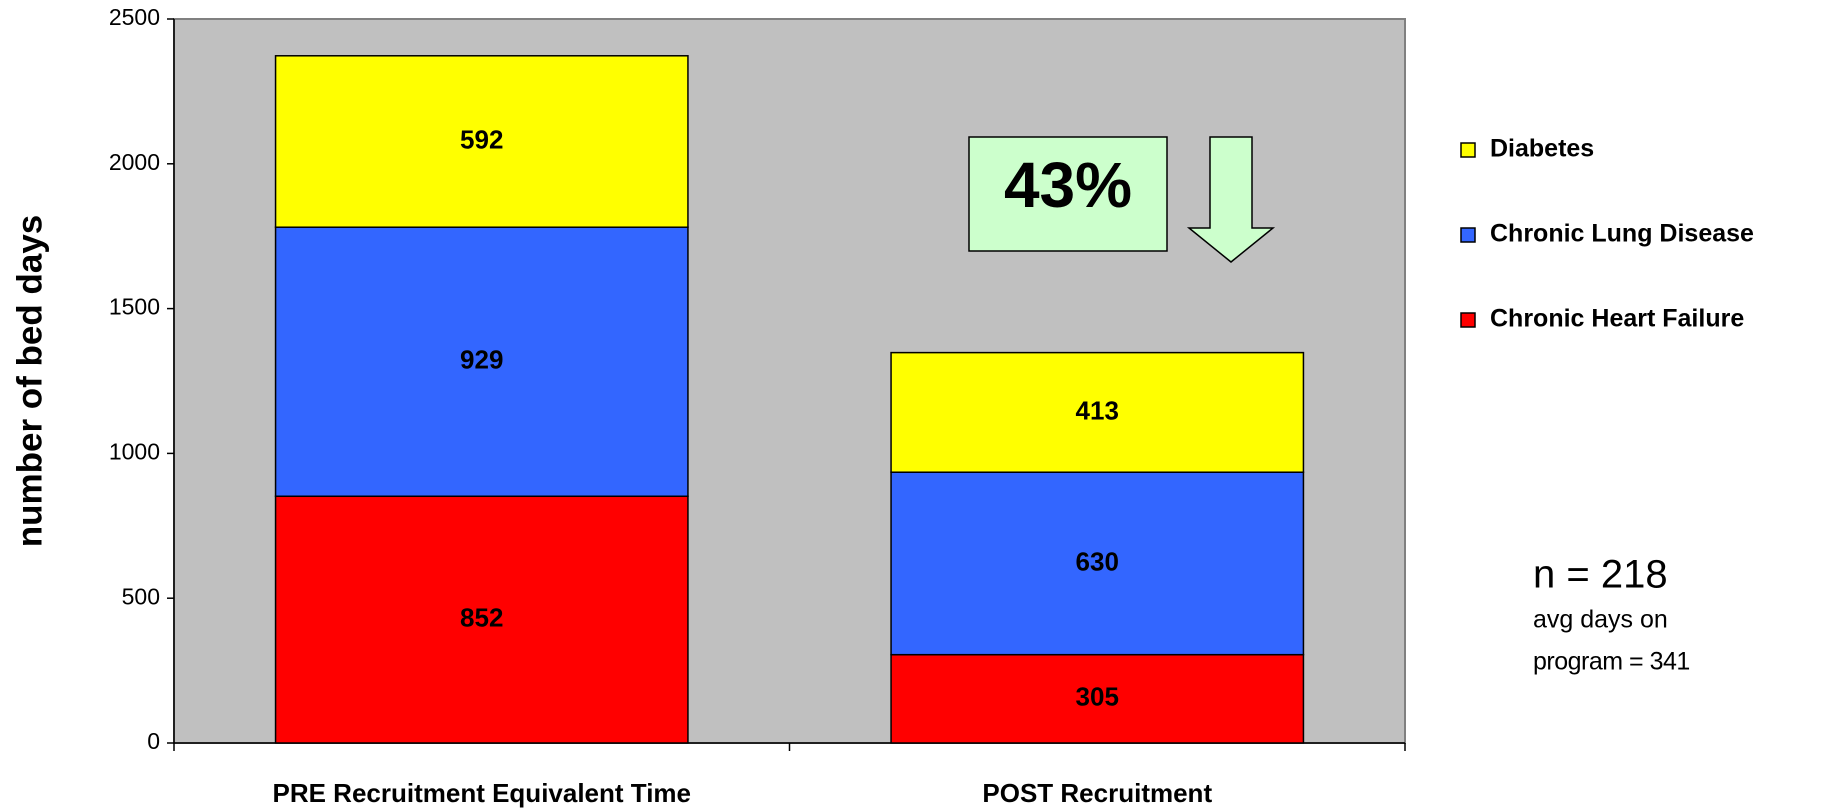 This screenshot has width=1837, height=810. I want to click on annotation-box, so click(1068, 194).